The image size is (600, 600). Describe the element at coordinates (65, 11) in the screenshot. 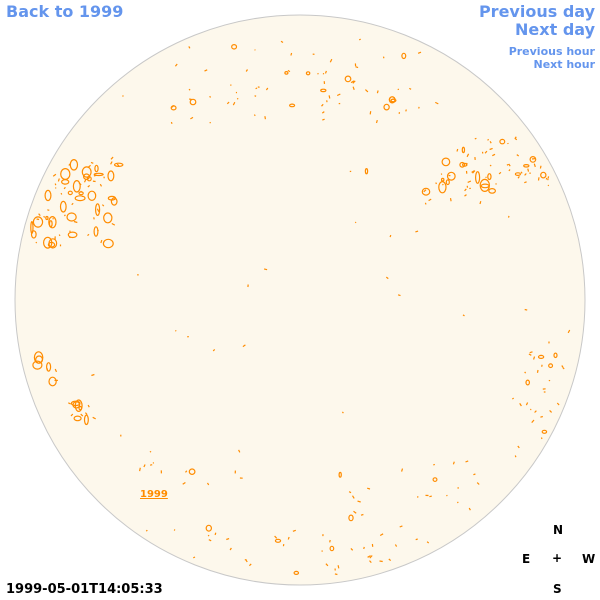

I see `back-to-year-link: Back to 1999` at that location.